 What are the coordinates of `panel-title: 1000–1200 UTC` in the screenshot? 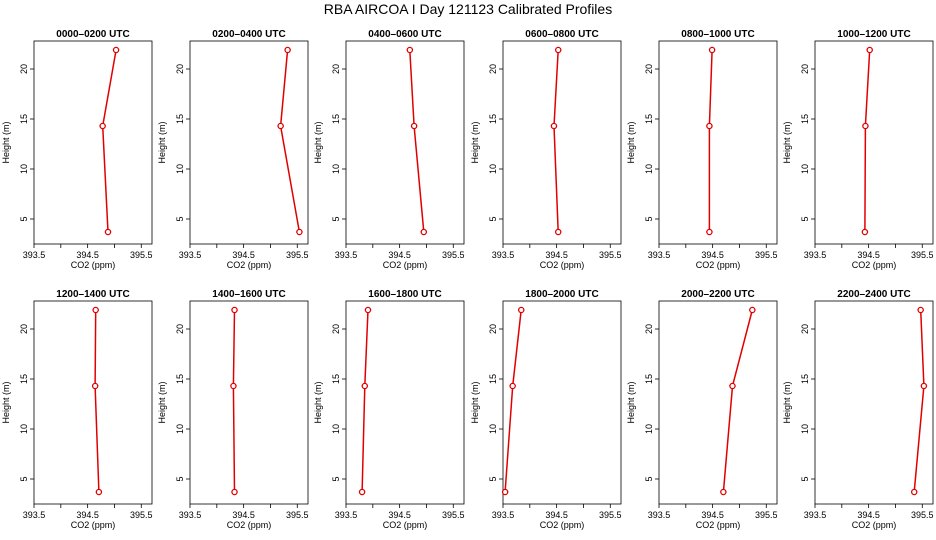 It's located at (873, 34).